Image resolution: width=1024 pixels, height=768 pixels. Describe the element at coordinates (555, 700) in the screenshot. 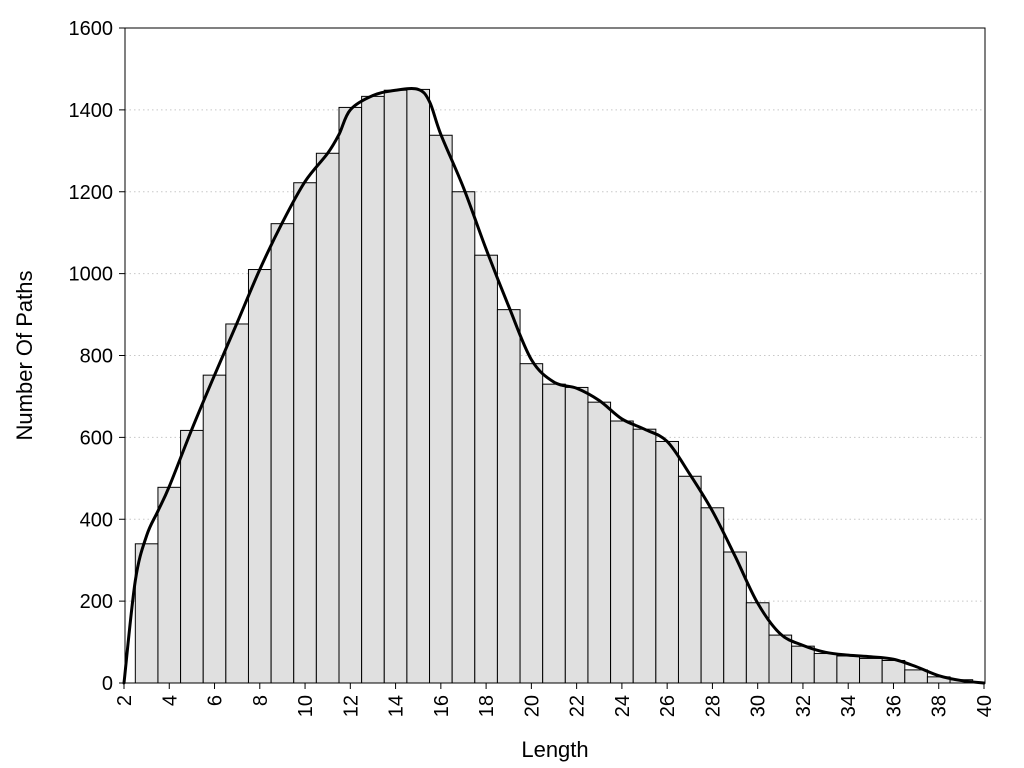

I see `x-axis-ticks: 2 4 6 8 10 12 14 16 18 20 22 24 26 28 30 32 34 36 38 40` at that location.